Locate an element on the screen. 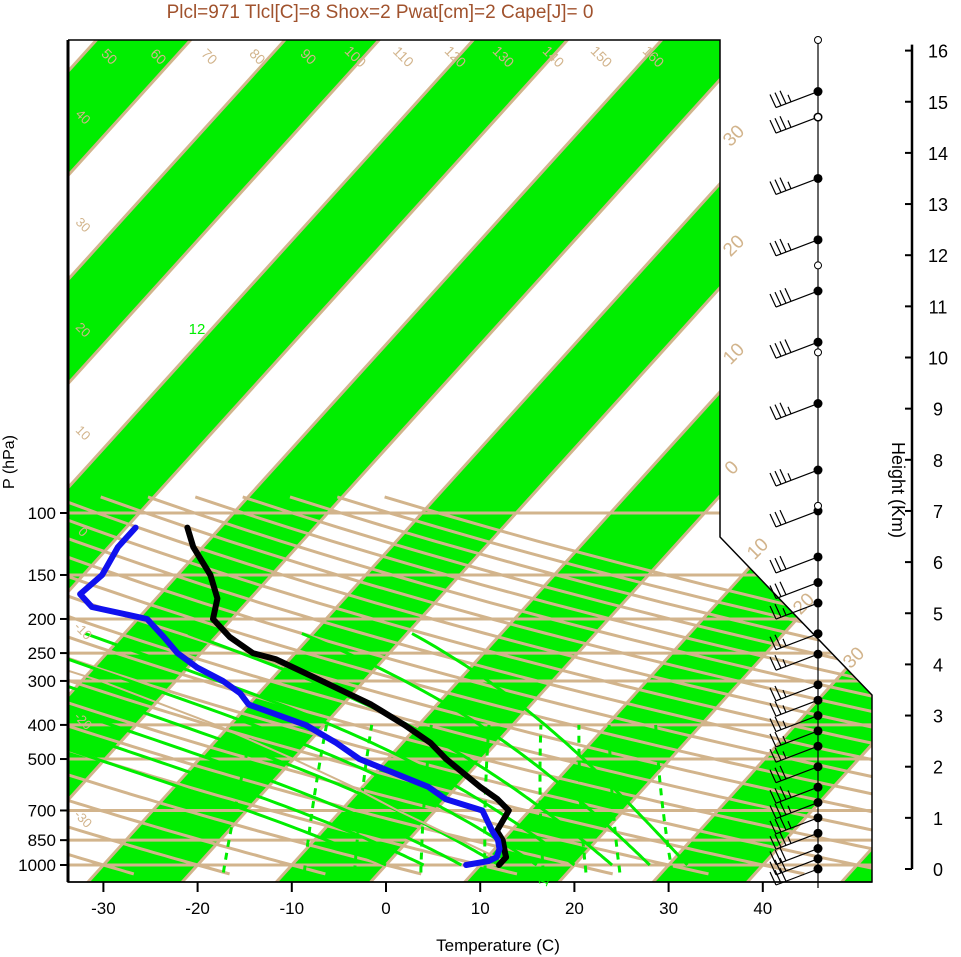 Image resolution: width=961 pixels, height=957 pixels. moist-adiabat-label: 32 is located at coordinates (658, 329).